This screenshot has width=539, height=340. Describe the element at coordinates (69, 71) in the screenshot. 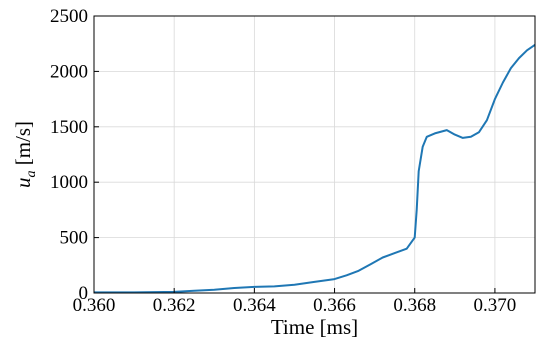

I see `y-tick-label: 2000` at that location.